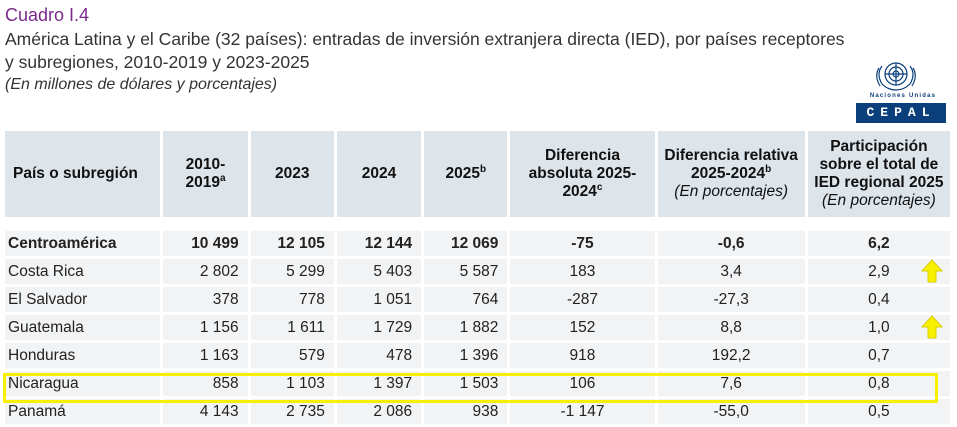  Describe the element at coordinates (903, 96) in the screenshot. I see `org-label: Naciones Unidas` at that location.